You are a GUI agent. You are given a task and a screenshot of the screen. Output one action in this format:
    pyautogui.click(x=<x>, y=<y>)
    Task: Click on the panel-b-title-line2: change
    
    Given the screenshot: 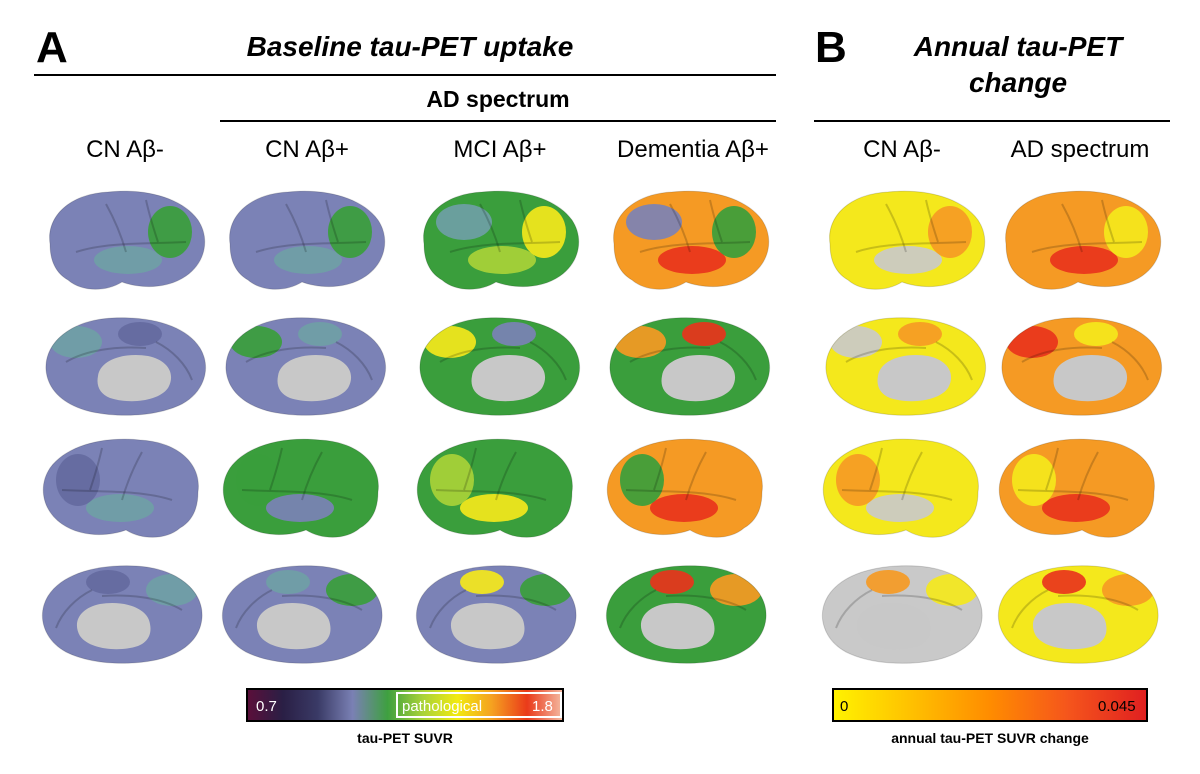 What is the action you would take?
    pyautogui.click(x=1018, y=82)
    